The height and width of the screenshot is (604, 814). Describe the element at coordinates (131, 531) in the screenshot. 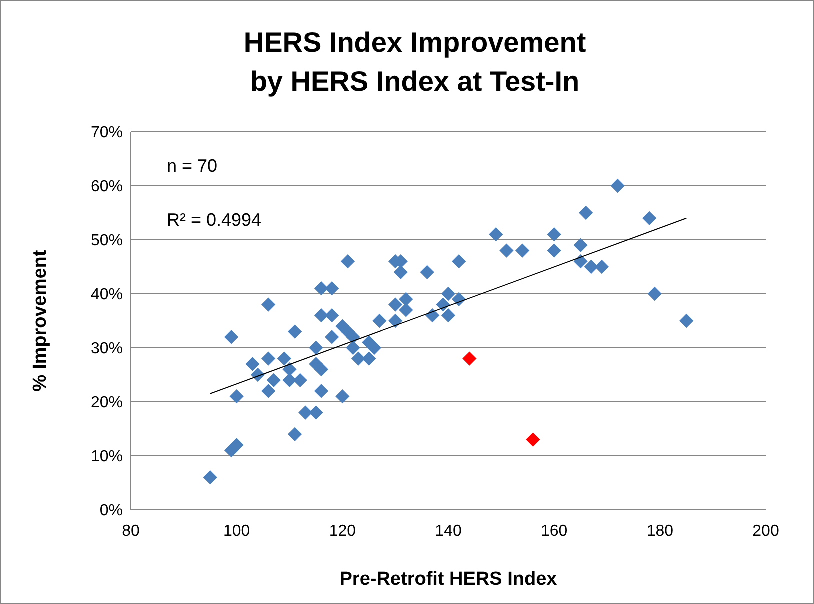

I see `x-tick-label: 80` at that location.